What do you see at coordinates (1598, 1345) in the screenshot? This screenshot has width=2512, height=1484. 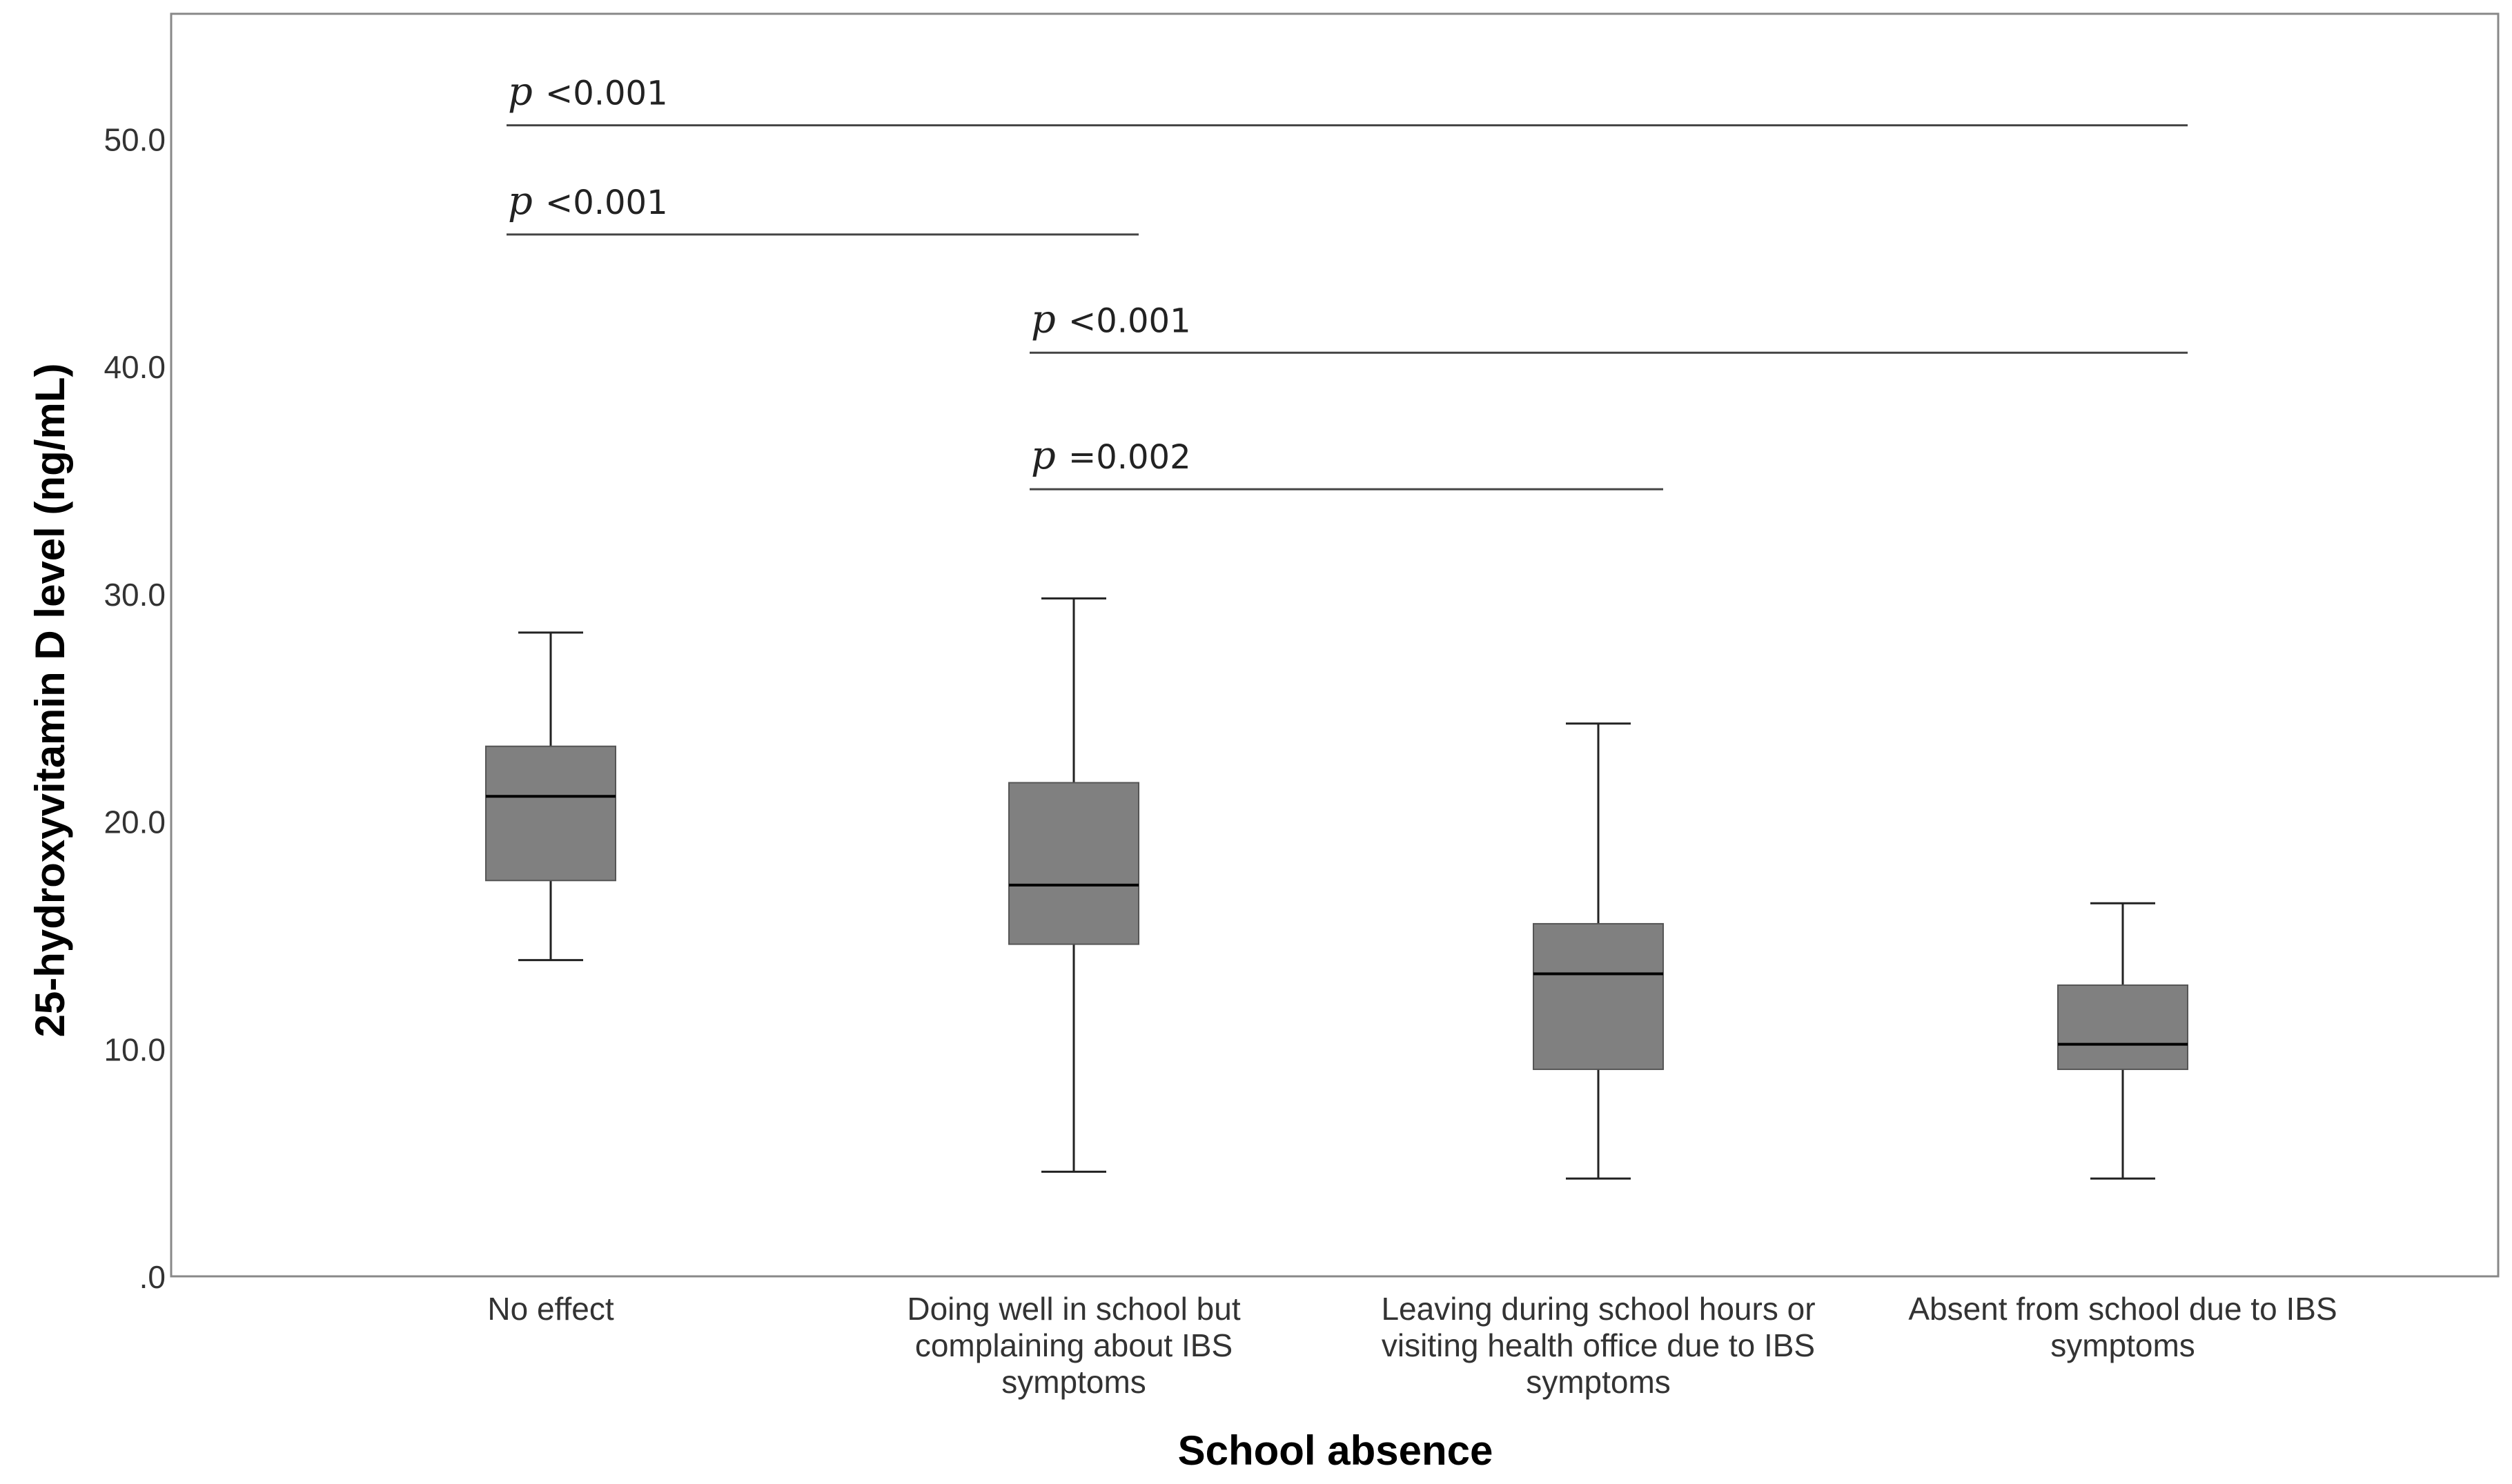 I see `x-category-label: visiting health office due to IBS` at bounding box center [1598, 1345].